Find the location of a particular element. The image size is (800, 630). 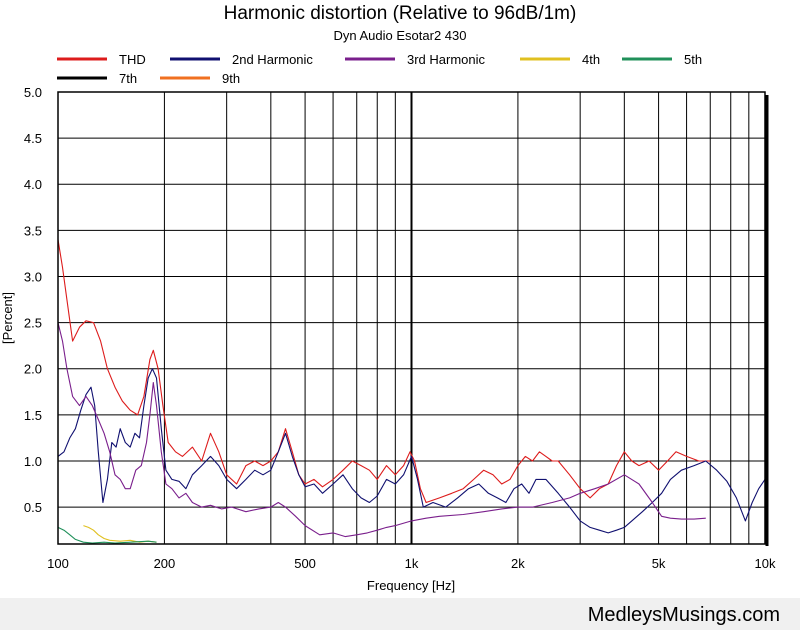

legend-item-4th: 4th is located at coordinates (560, 59).